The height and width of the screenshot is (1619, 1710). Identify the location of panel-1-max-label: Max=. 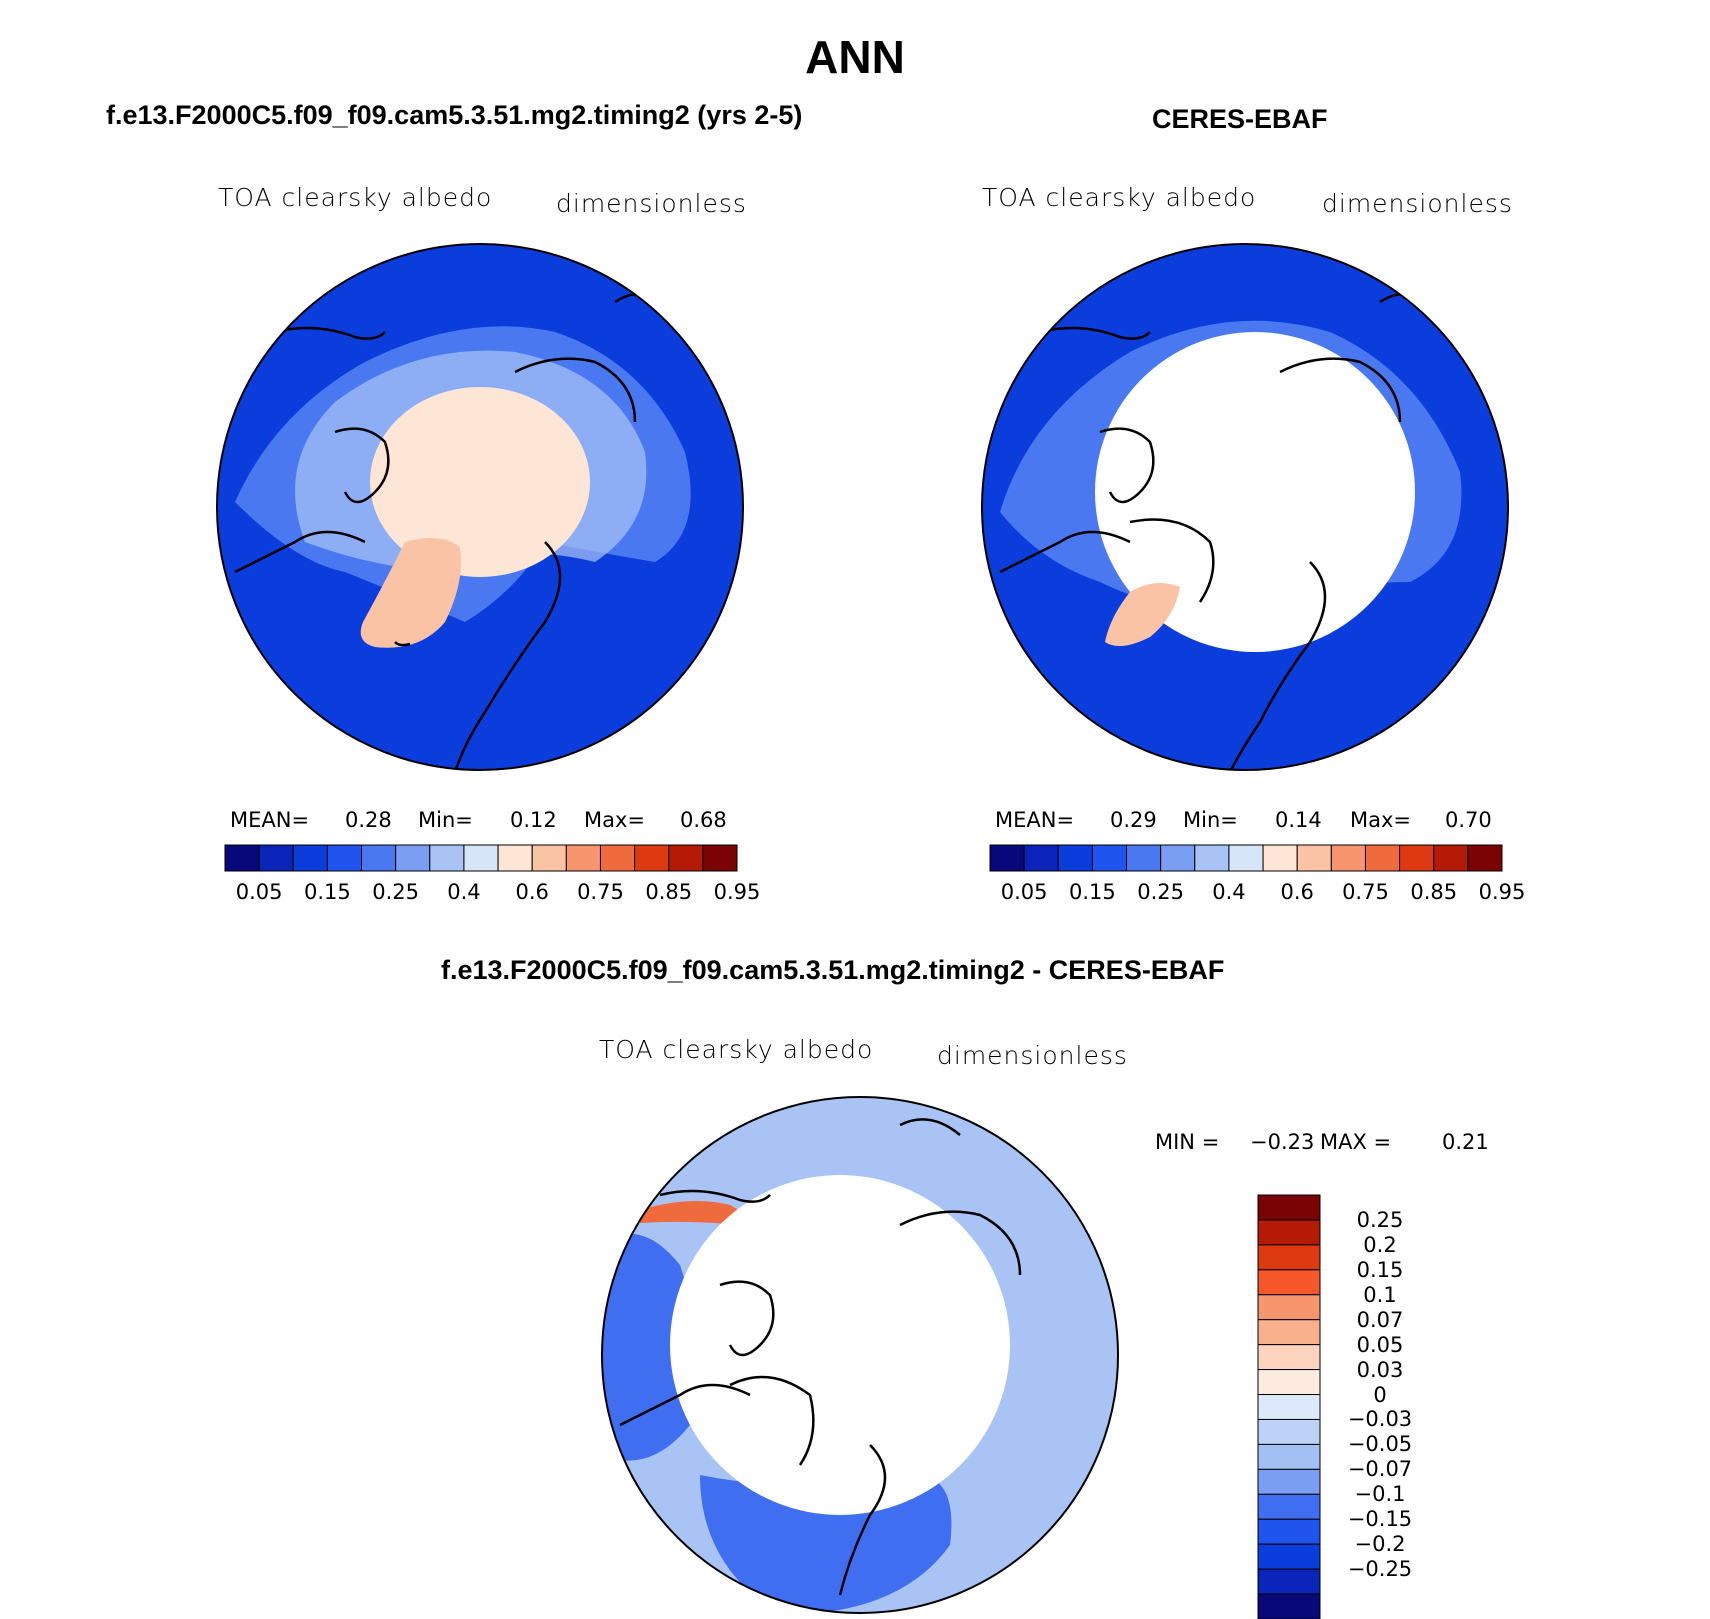
(615, 820).